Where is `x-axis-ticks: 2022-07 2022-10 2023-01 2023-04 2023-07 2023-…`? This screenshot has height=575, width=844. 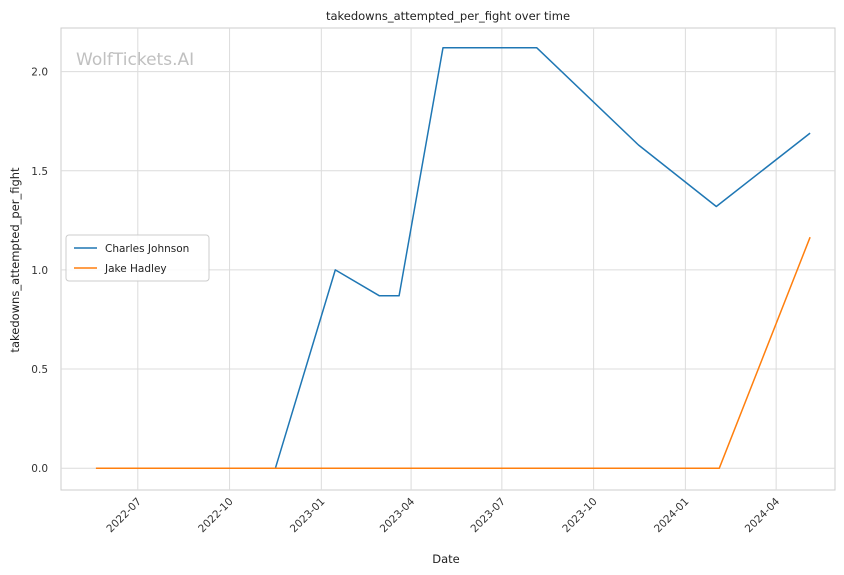 x-axis-ticks: 2022-07 2022-10 2023-01 2023-04 2023-07 2023-… is located at coordinates (443, 515).